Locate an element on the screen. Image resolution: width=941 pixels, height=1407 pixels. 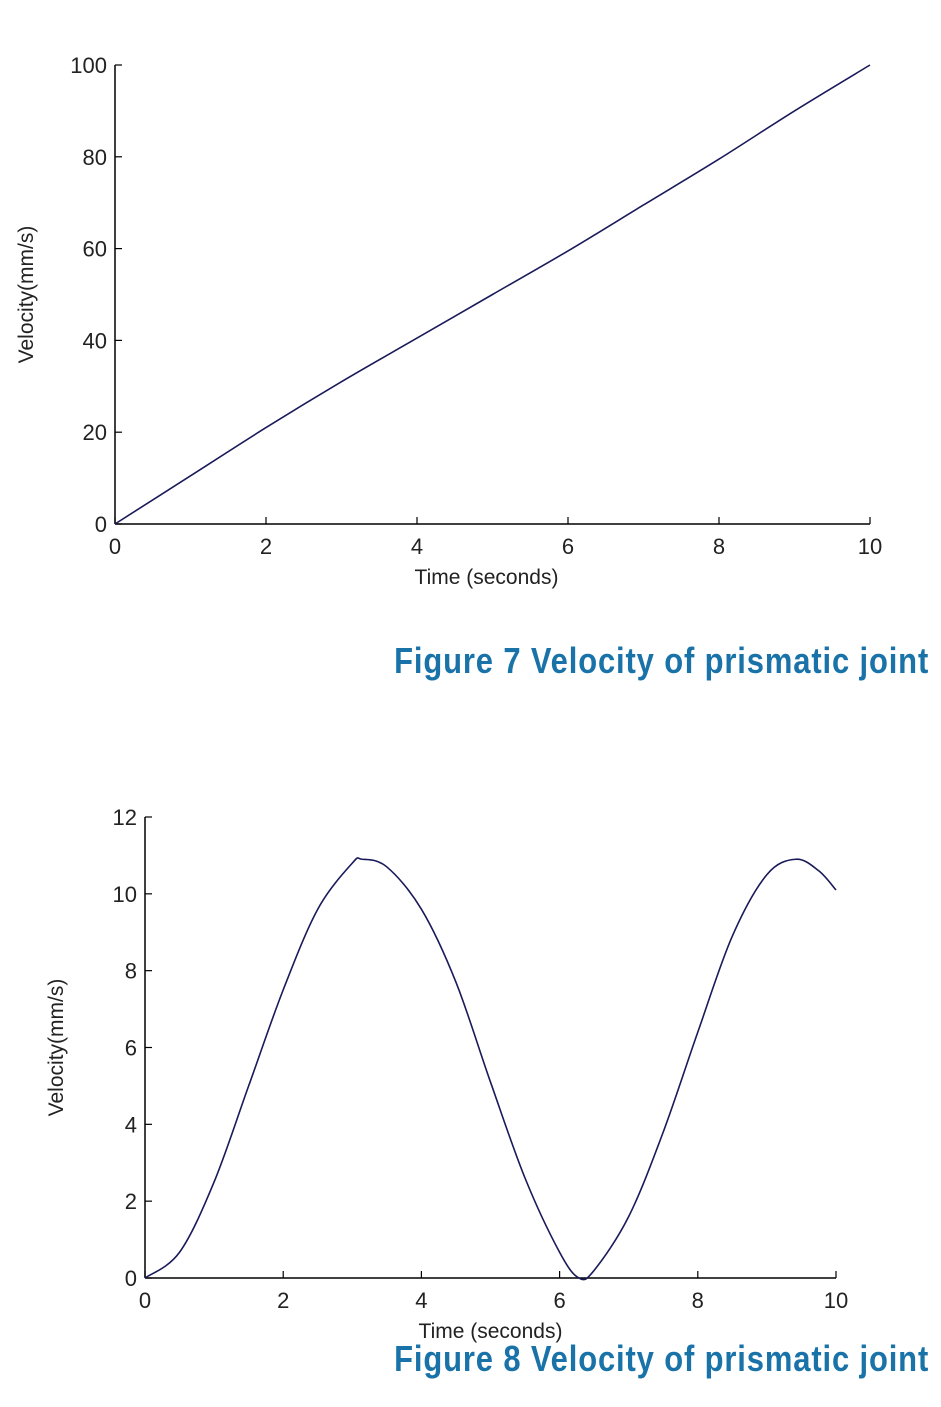
y-tick-label: 12 is located at coordinates (125, 817).